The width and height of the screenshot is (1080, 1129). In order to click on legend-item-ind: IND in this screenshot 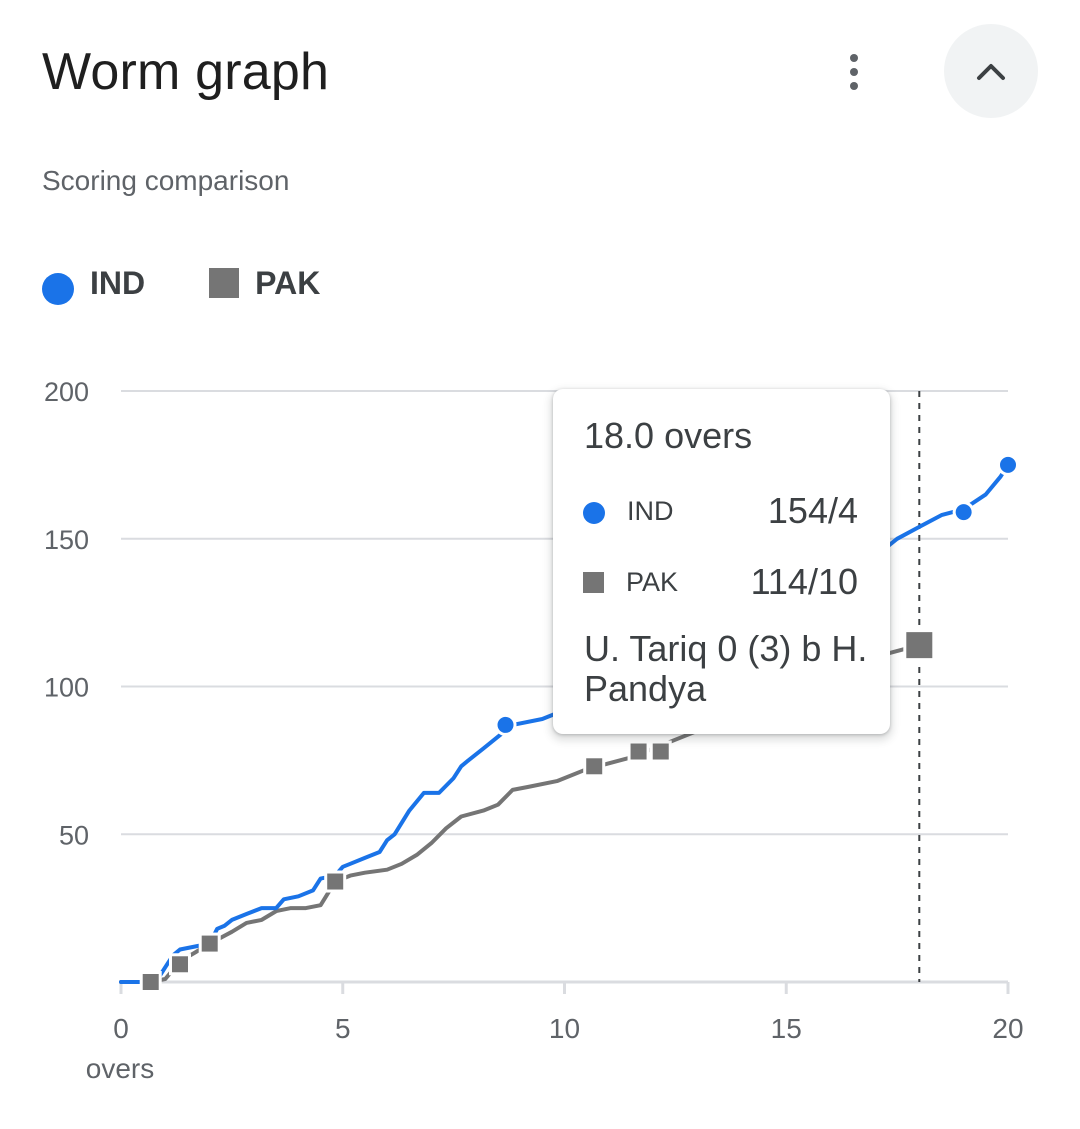, I will do `click(93, 283)`.